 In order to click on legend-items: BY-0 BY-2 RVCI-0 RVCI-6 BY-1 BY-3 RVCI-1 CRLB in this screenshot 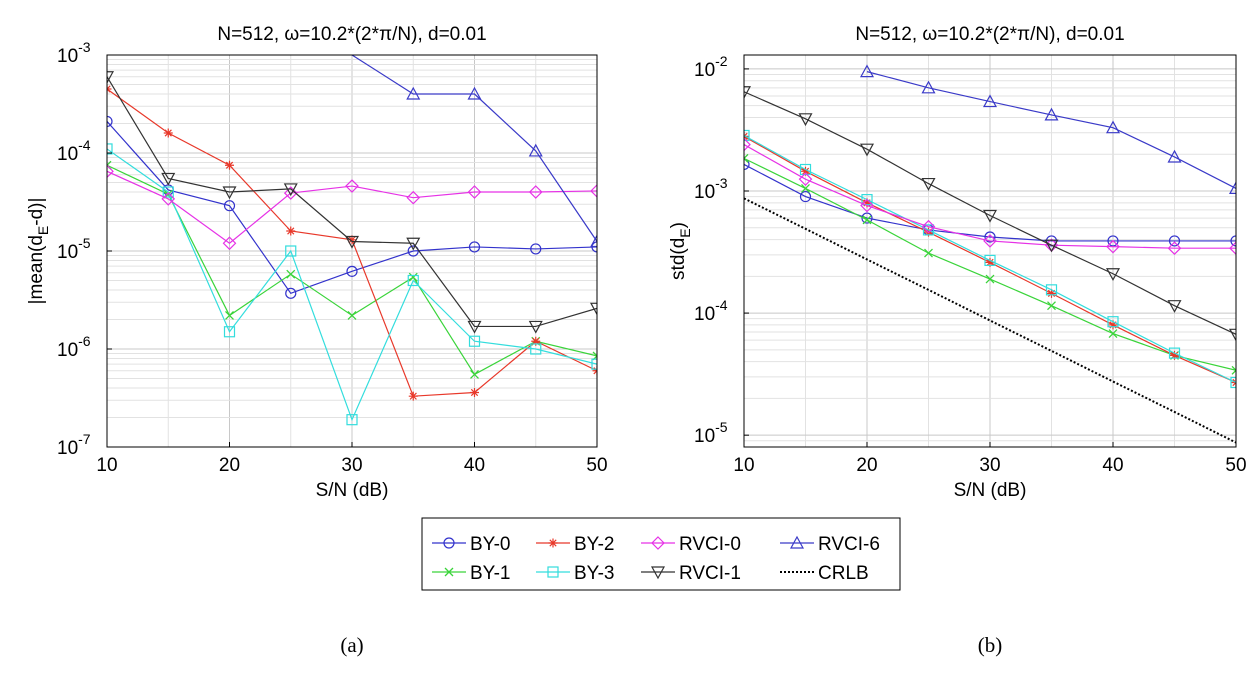, I will do `click(656, 559)`.